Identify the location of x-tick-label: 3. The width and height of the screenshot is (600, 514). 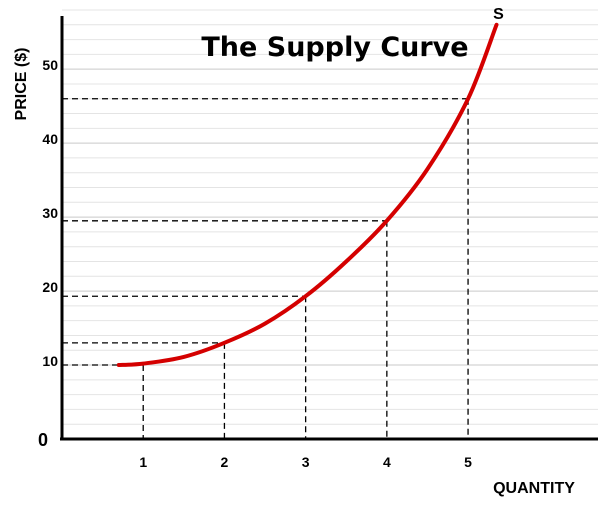
(306, 462).